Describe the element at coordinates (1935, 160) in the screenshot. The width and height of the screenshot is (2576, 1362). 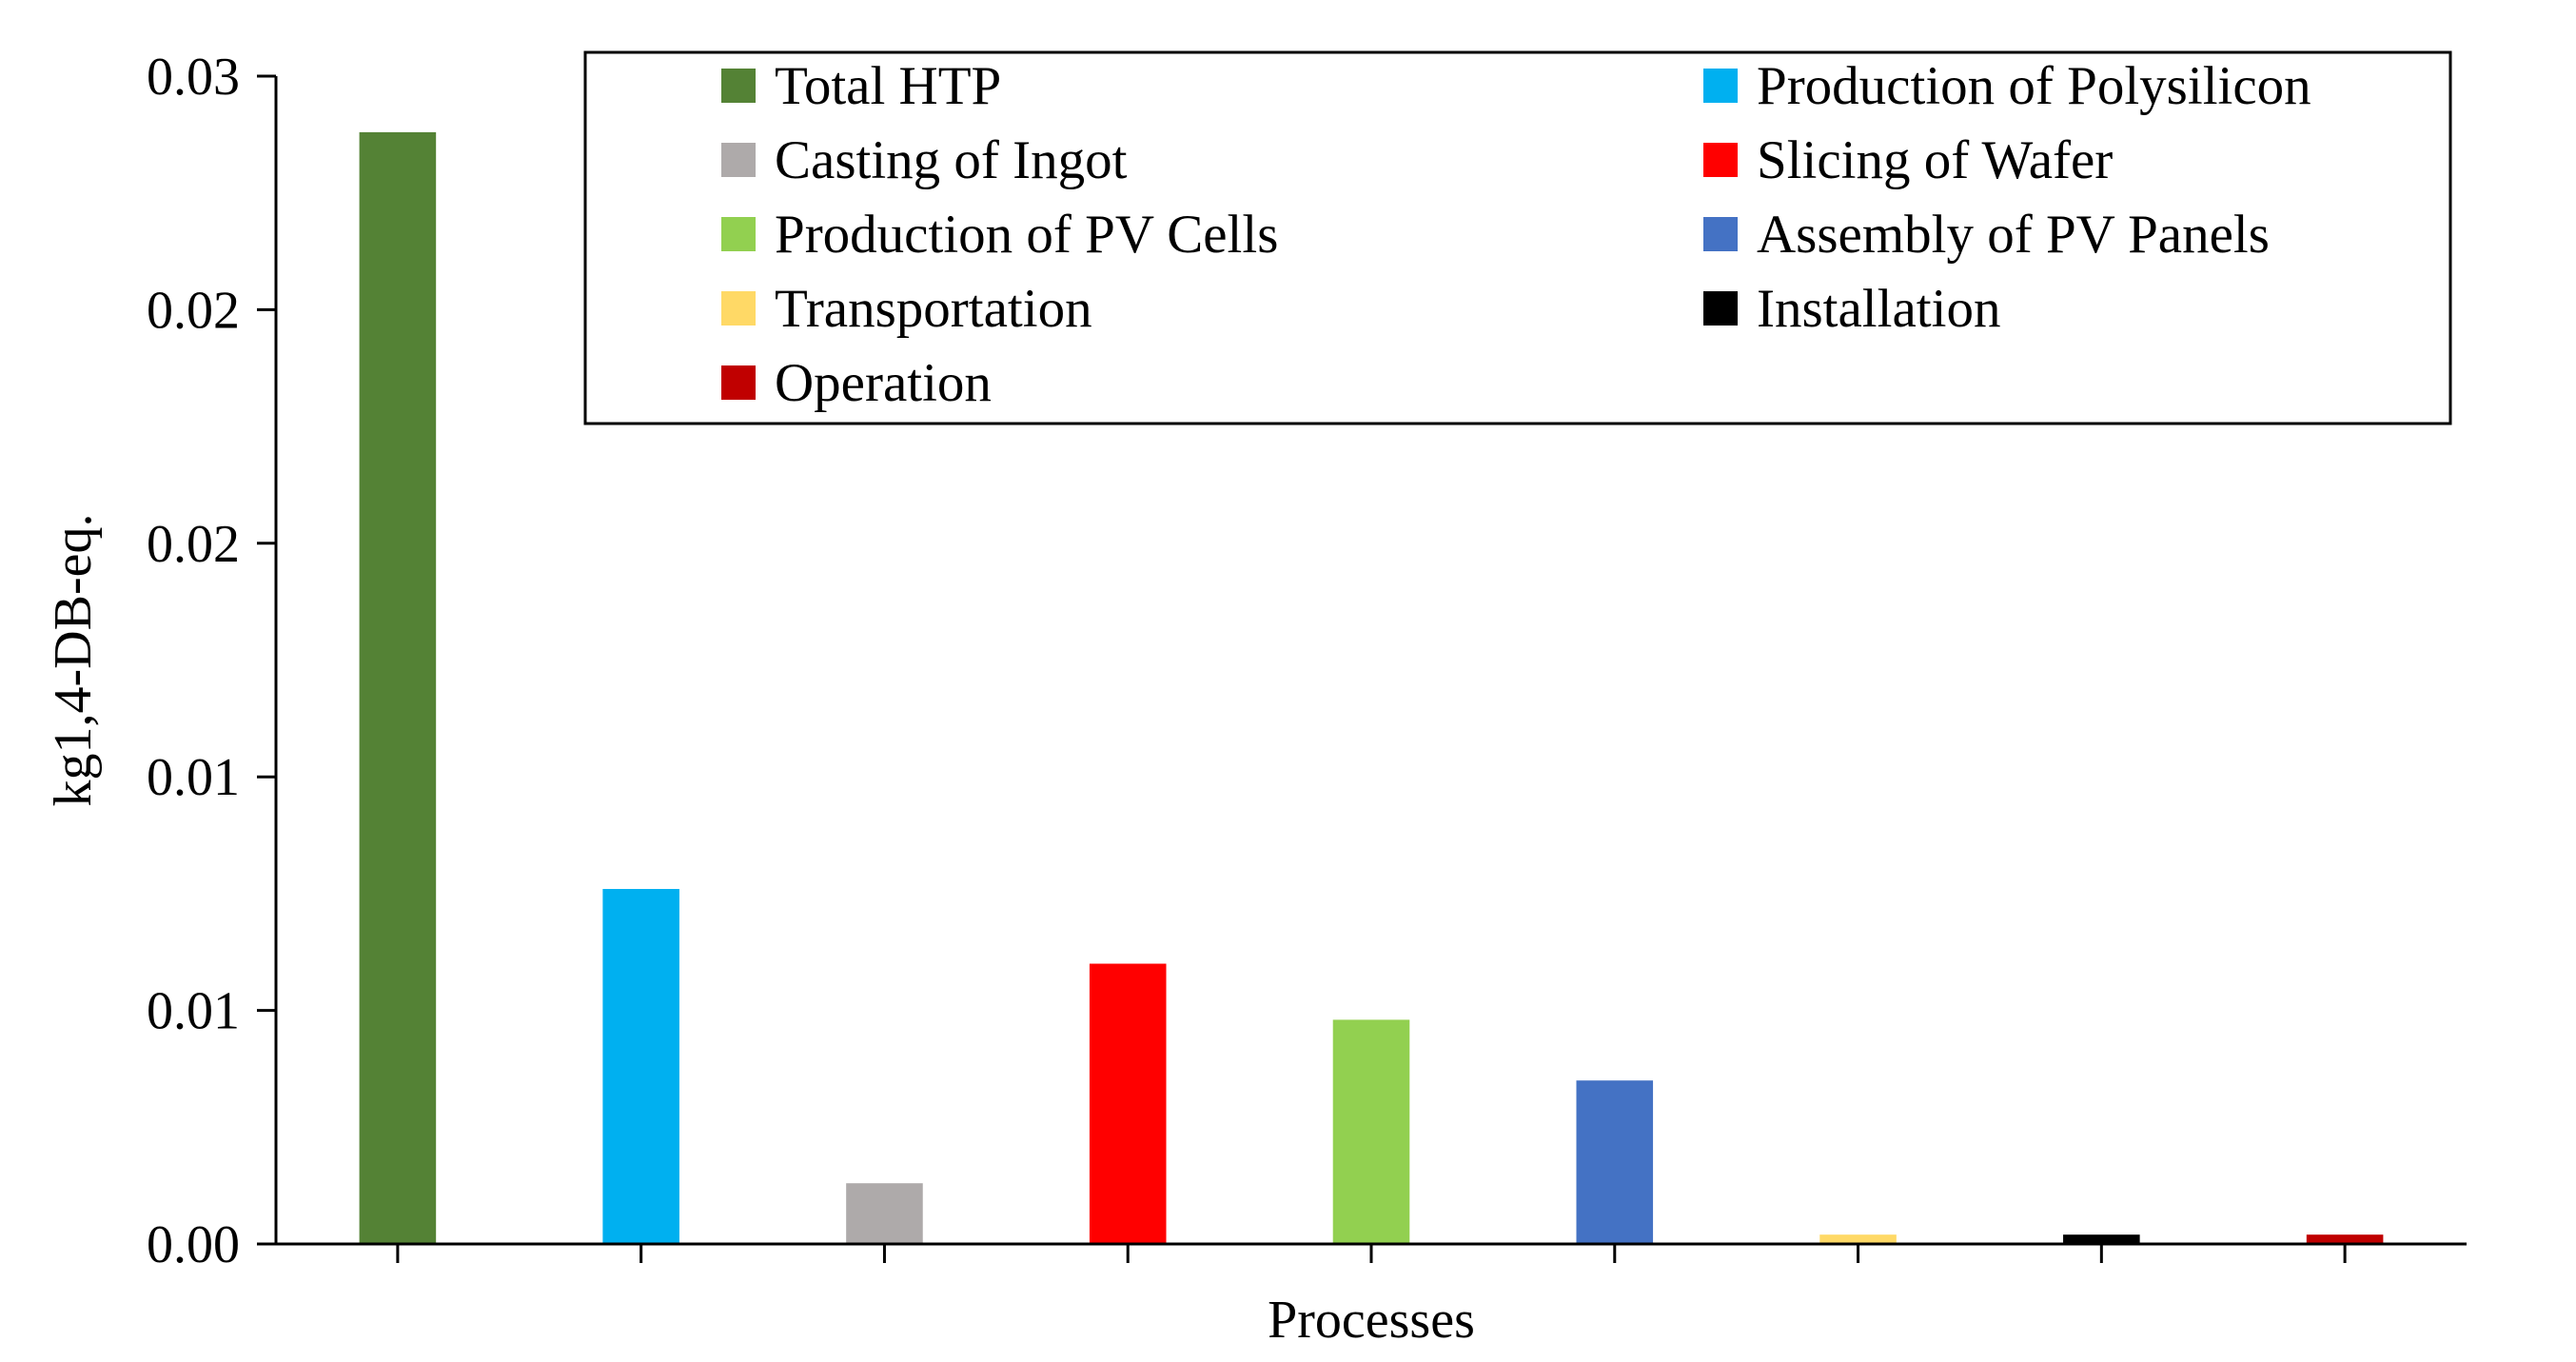
I see `legend-label: Slicing of Wafer` at that location.